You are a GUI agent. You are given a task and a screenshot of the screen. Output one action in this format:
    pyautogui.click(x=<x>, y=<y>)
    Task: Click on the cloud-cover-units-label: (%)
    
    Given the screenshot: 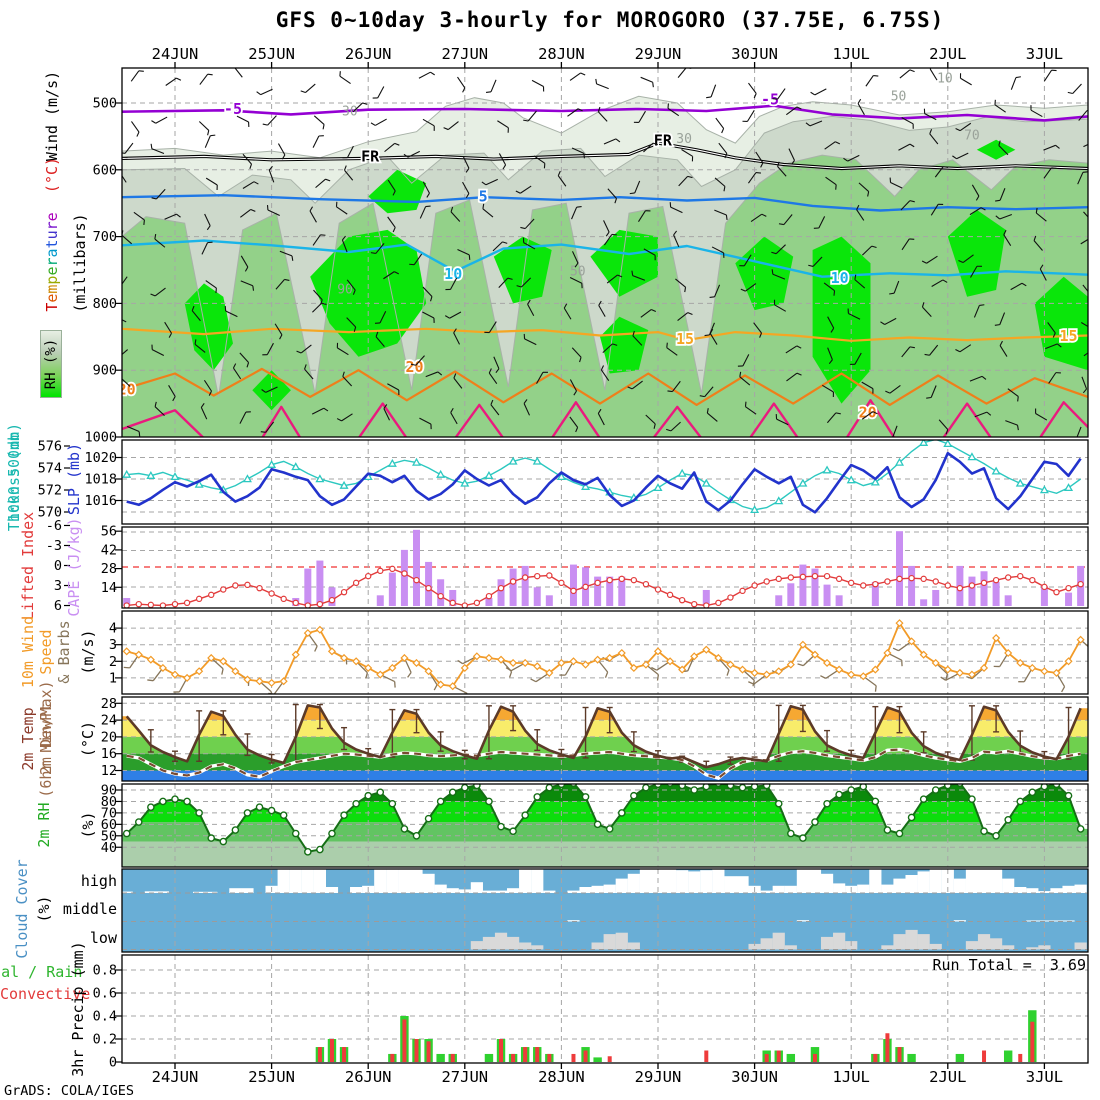 What is the action you would take?
    pyautogui.click(x=44, y=909)
    